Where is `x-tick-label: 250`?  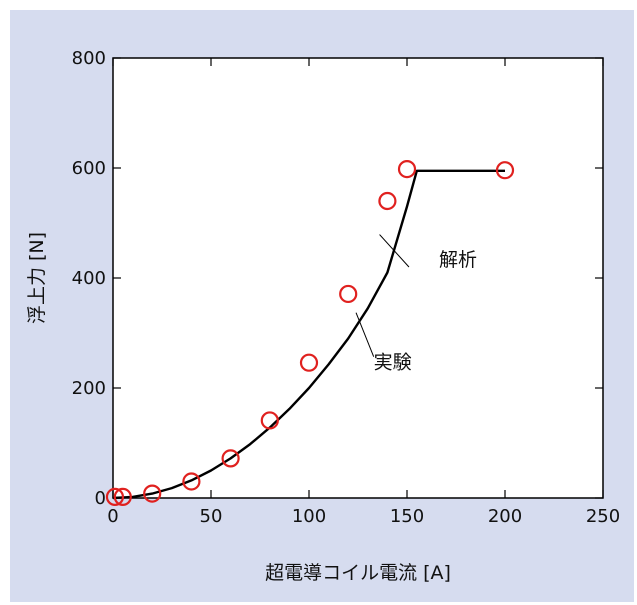 x-tick-label: 250 is located at coordinates (603, 516).